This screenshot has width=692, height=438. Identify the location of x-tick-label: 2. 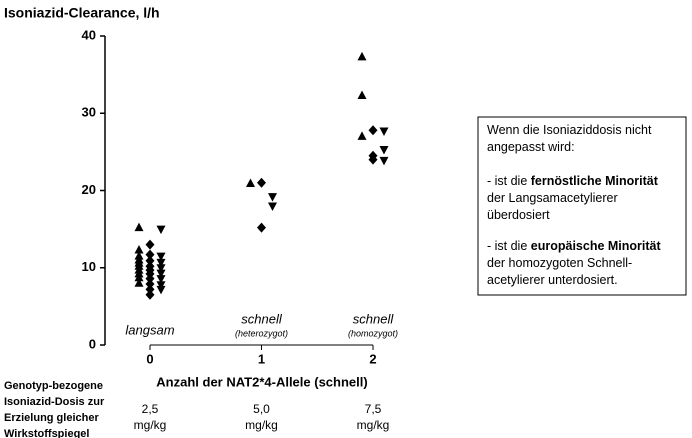
(372, 358).